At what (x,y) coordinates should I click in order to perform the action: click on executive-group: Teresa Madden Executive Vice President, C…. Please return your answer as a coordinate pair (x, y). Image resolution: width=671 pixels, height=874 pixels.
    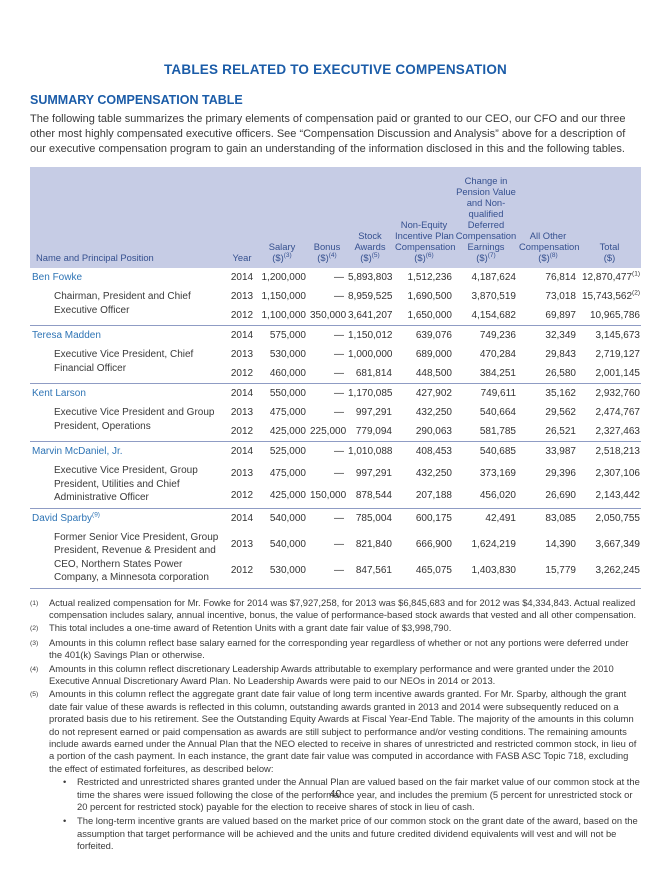
    Looking at the image, I should click on (335, 355).